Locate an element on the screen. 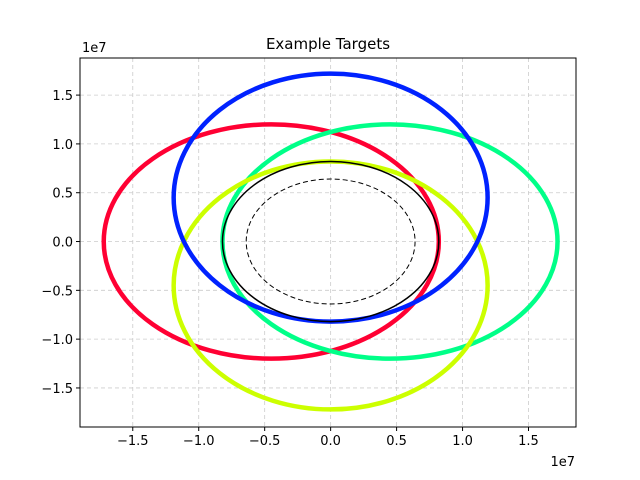 This screenshot has height=480, width=640. x-tick-label: 1.5 is located at coordinates (528, 441).